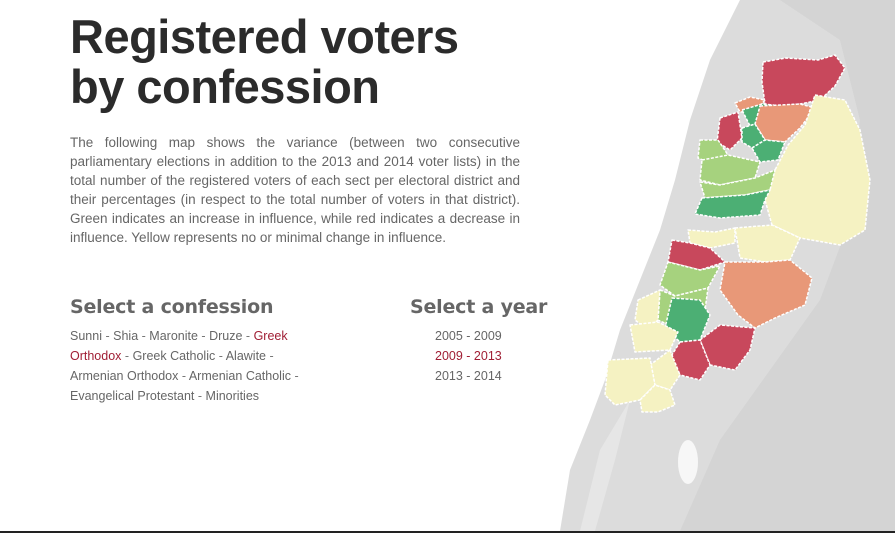  I want to click on title-line-1: Registered voters, so click(264, 36).